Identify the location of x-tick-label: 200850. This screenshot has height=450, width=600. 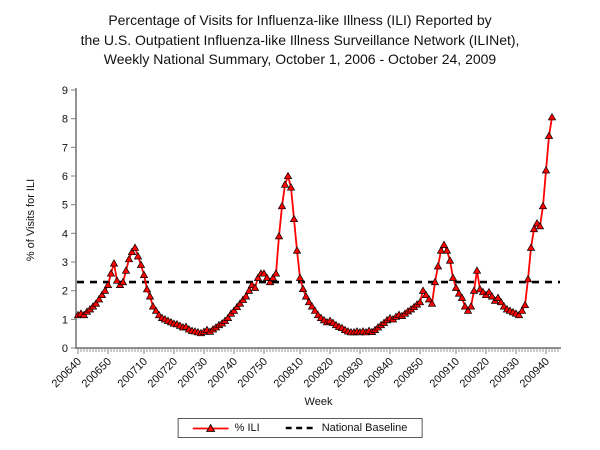
(409, 373).